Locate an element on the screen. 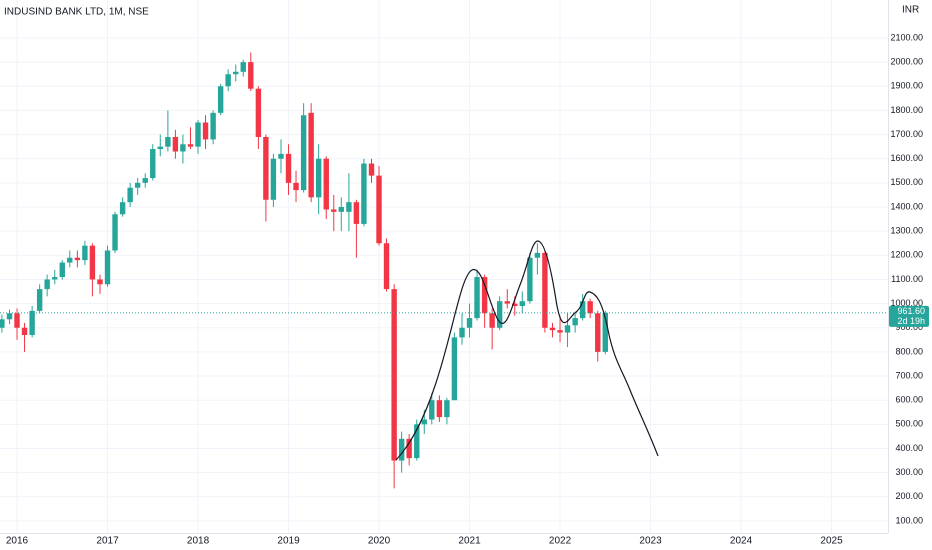 The height and width of the screenshot is (550, 932). last-price-tag is located at coordinates (909, 316).